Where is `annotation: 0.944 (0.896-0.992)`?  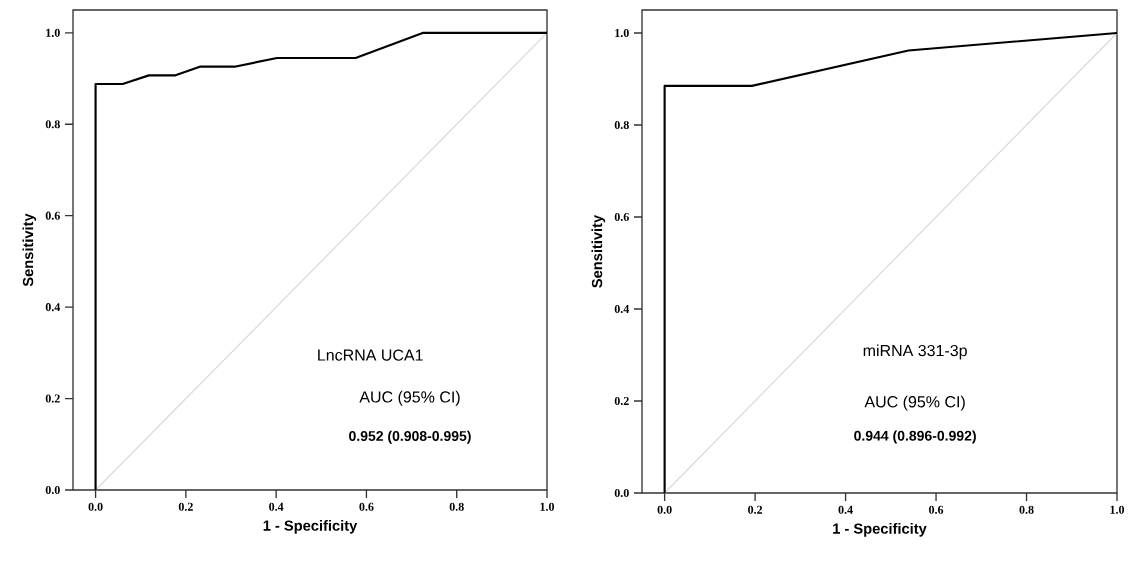
annotation: 0.944 (0.896-0.992) is located at coordinates (915, 437).